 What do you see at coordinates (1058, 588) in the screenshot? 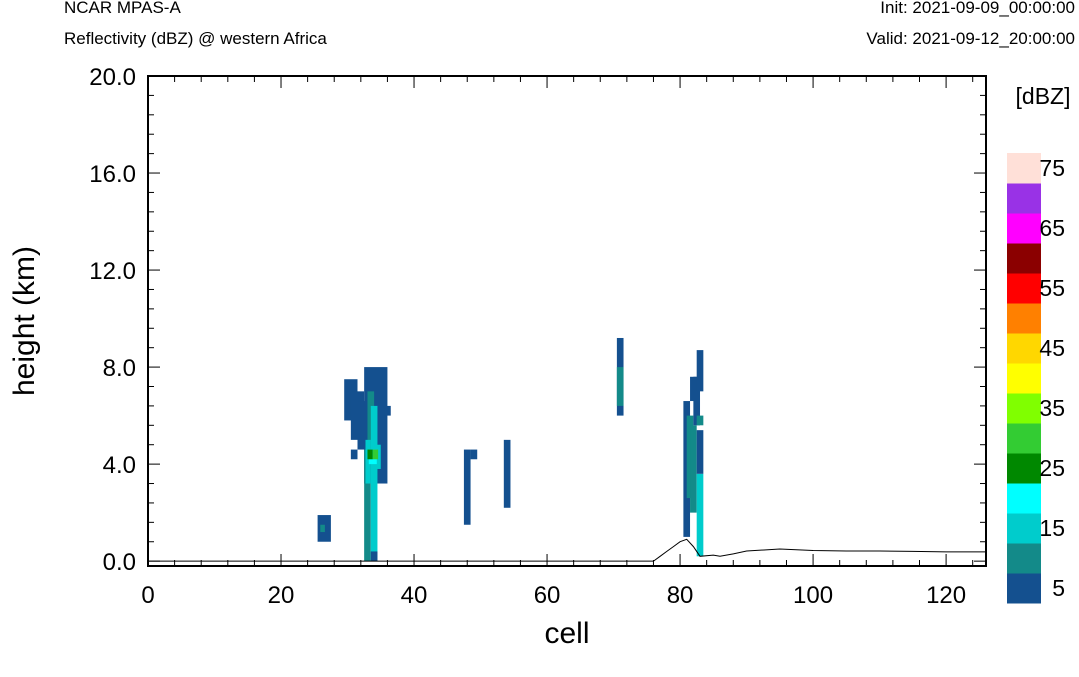
I see `colorbar-tick-label: 5` at bounding box center [1058, 588].